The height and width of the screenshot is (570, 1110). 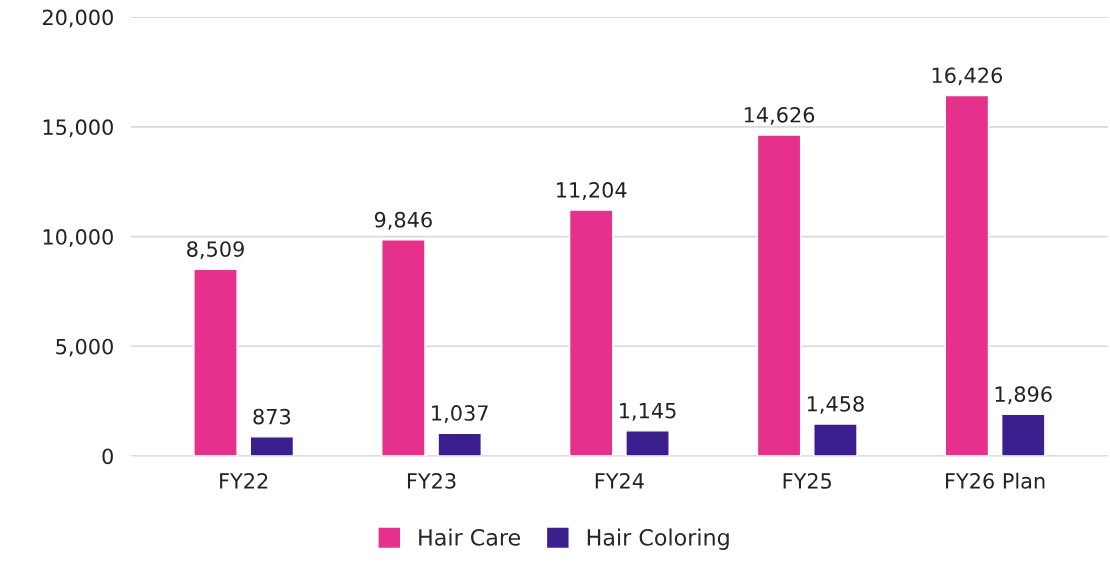 I want to click on x-tick-label: FY25, so click(x=807, y=481).